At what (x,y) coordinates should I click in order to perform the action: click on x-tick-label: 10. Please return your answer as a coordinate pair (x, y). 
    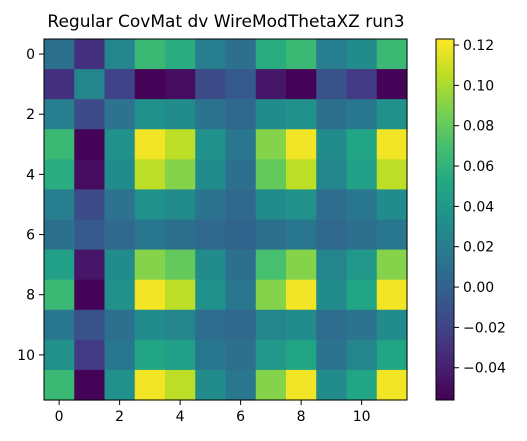
    Looking at the image, I should click on (362, 417).